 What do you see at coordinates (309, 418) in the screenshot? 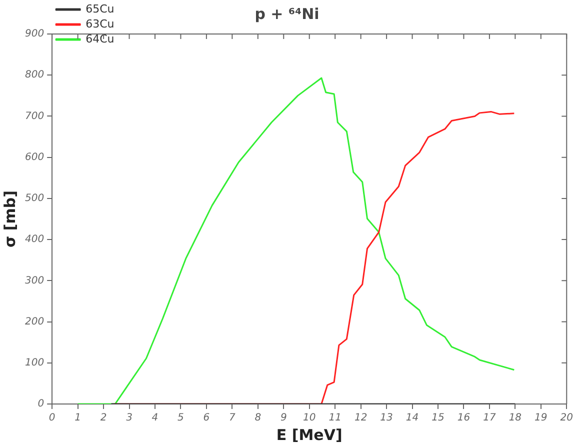
I see `x-tick-label: 10` at bounding box center [309, 418].